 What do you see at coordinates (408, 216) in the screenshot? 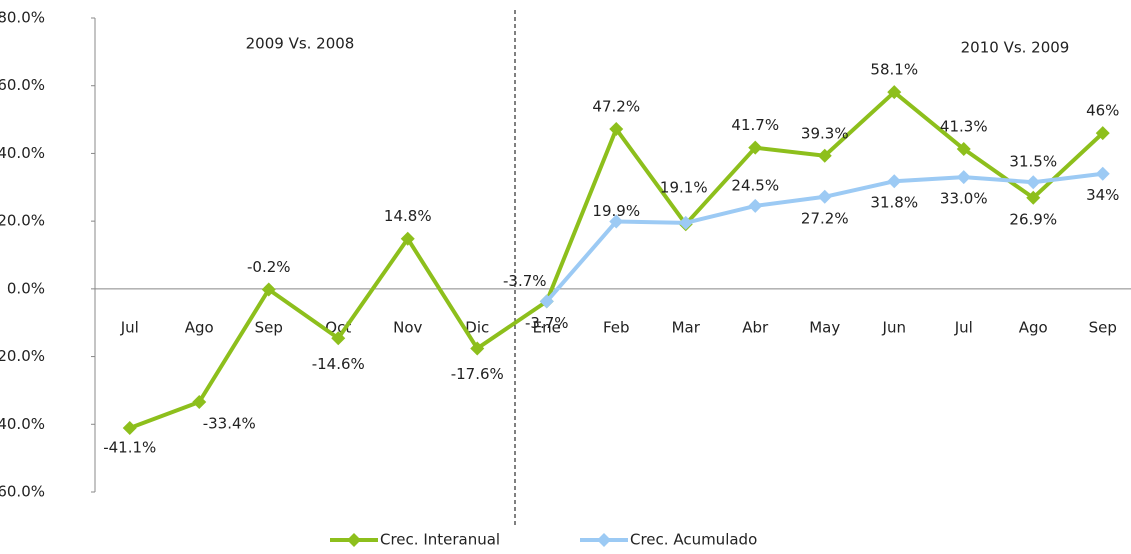
I see `data-label: 14.8%` at bounding box center [408, 216].